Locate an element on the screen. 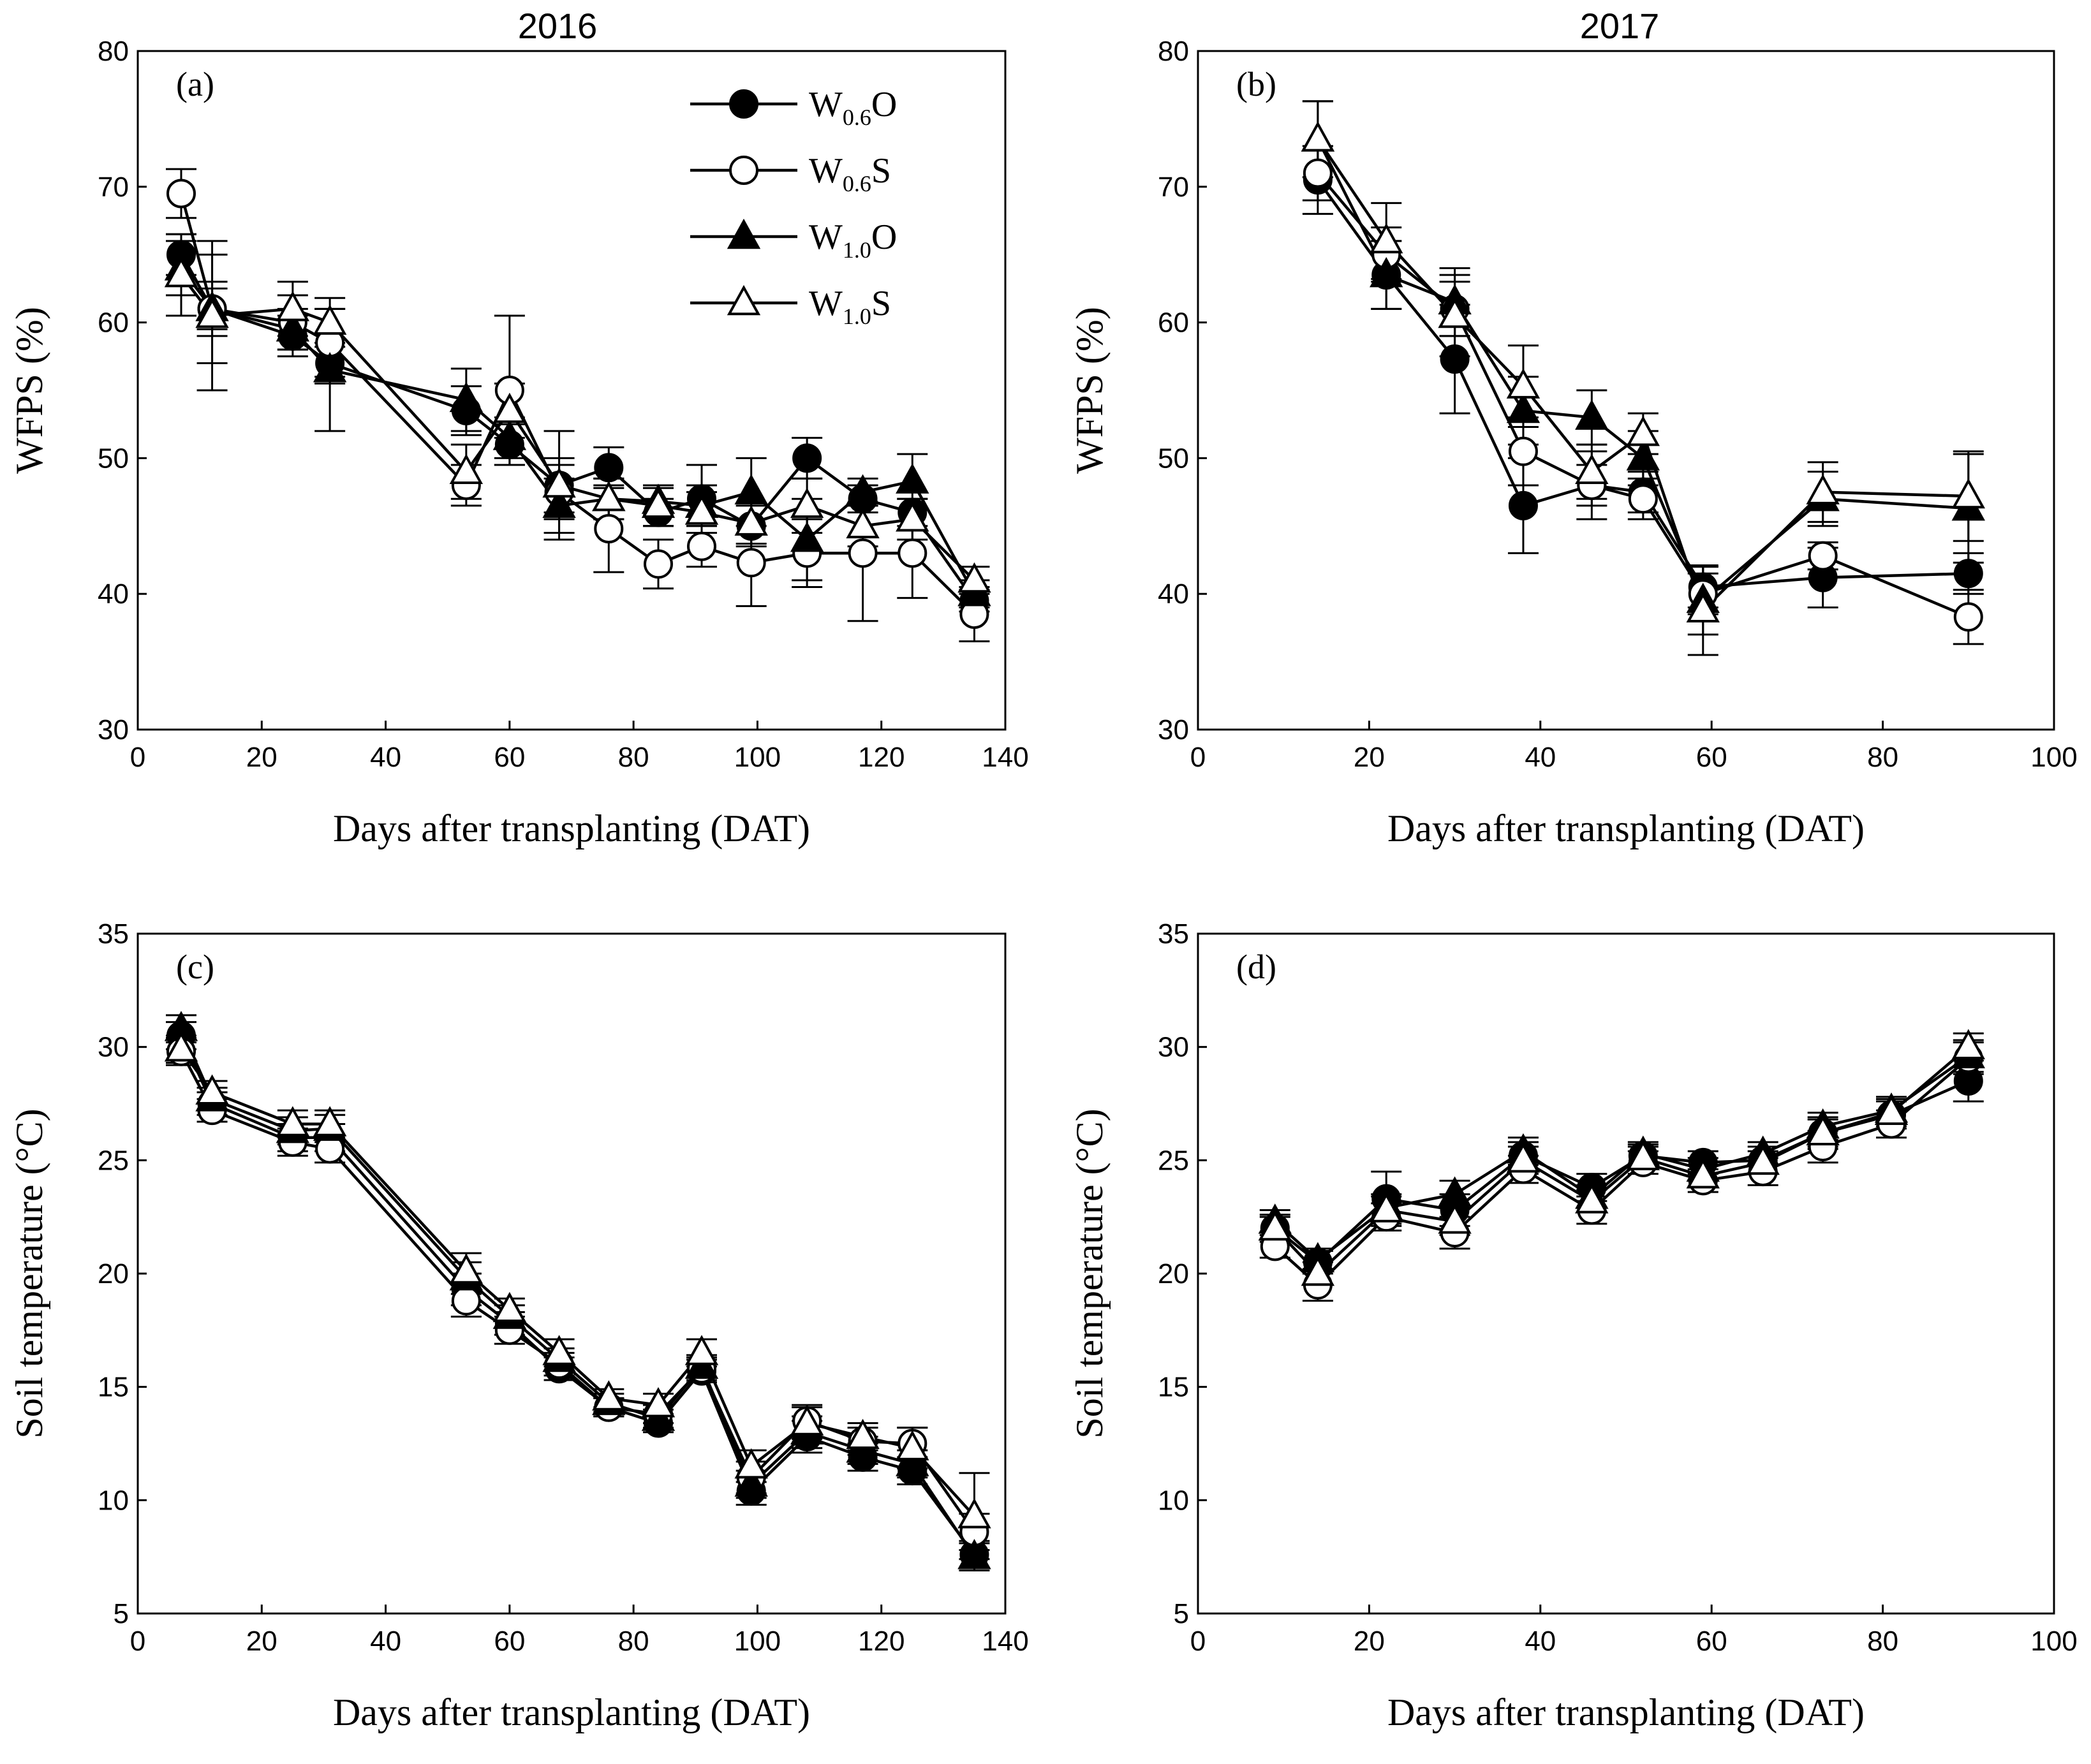 Image resolution: width=2091 pixels, height=1764 pixels. y-tick-label: 50 is located at coordinates (1173, 459).